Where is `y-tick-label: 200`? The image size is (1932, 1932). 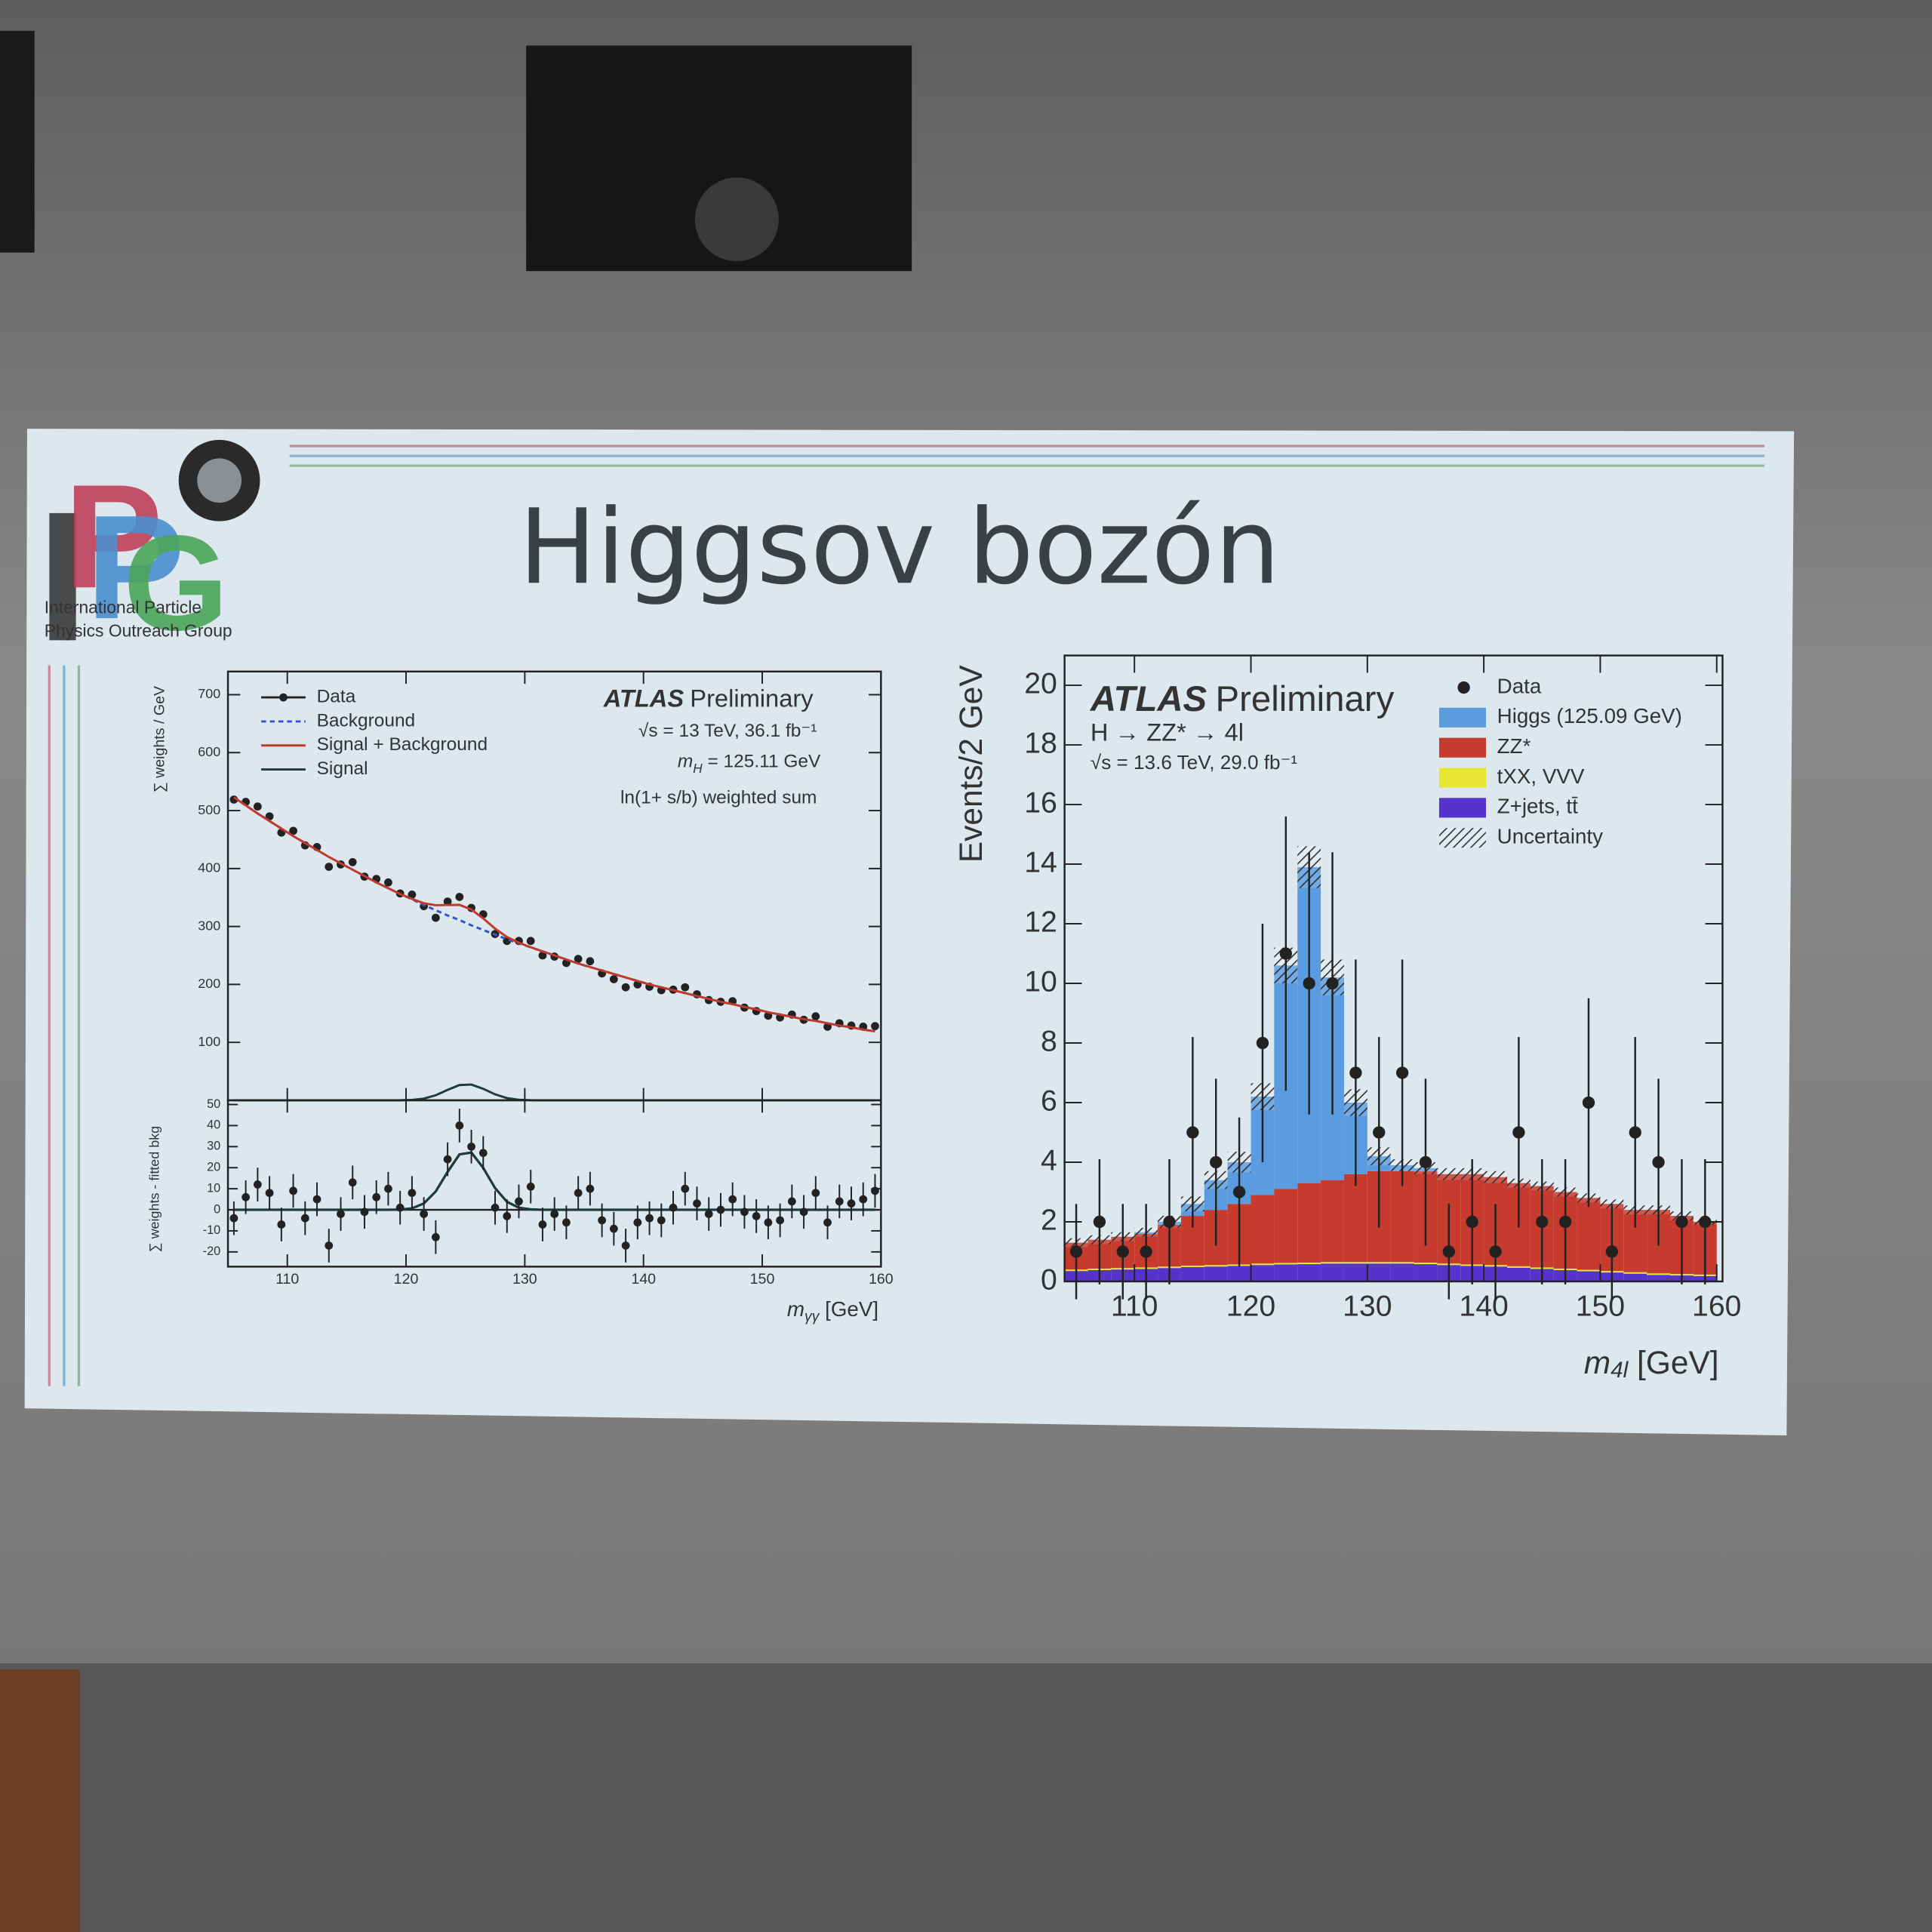
y-tick-label: 200 is located at coordinates (209, 983).